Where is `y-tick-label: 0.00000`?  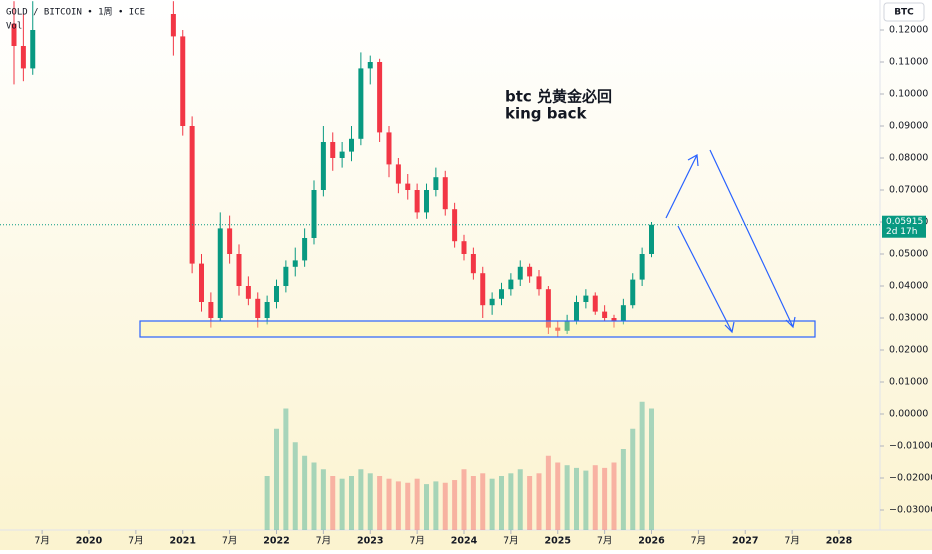
y-tick-label: 0.00000 is located at coordinates (908, 414).